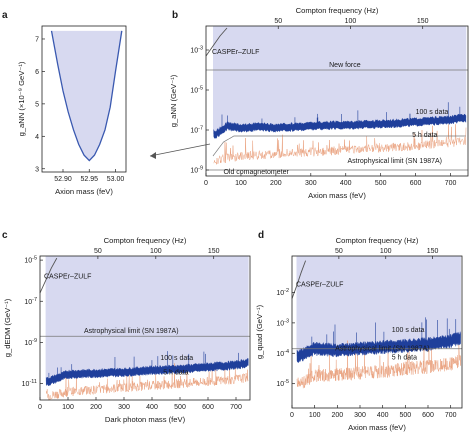 The width and height of the screenshot is (474, 439). What do you see at coordinates (282, 353) in the screenshot?
I see `y-tick-label: 10⁻⁴` at bounding box center [282, 353].